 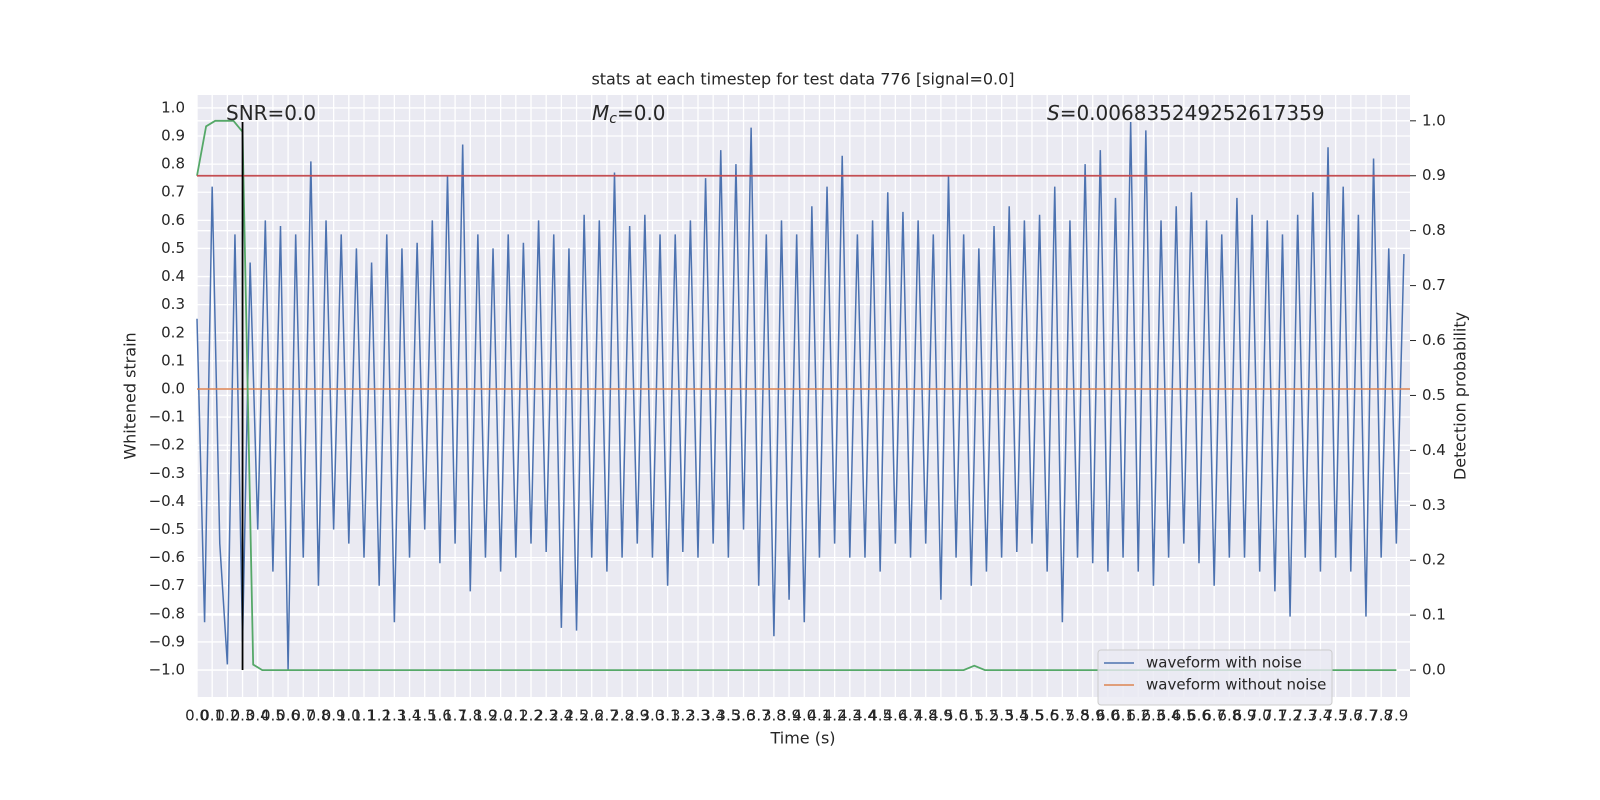 What do you see at coordinates (516, 716) in the screenshot?
I see `x-tick-label: 2.1` at bounding box center [516, 716].